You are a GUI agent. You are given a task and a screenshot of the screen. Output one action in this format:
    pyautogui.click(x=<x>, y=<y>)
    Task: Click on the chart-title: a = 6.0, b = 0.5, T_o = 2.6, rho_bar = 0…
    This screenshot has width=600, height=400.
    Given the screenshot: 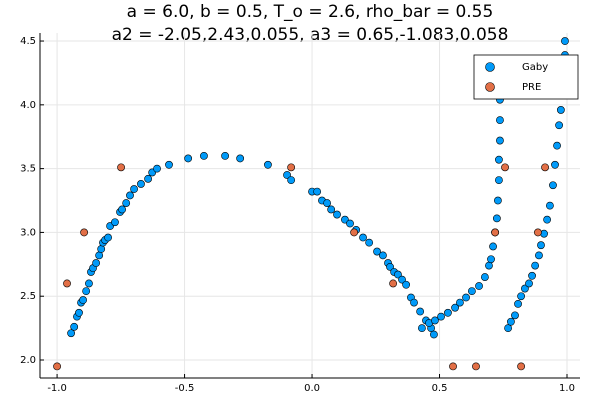 What is the action you would take?
    pyautogui.click(x=310, y=12)
    